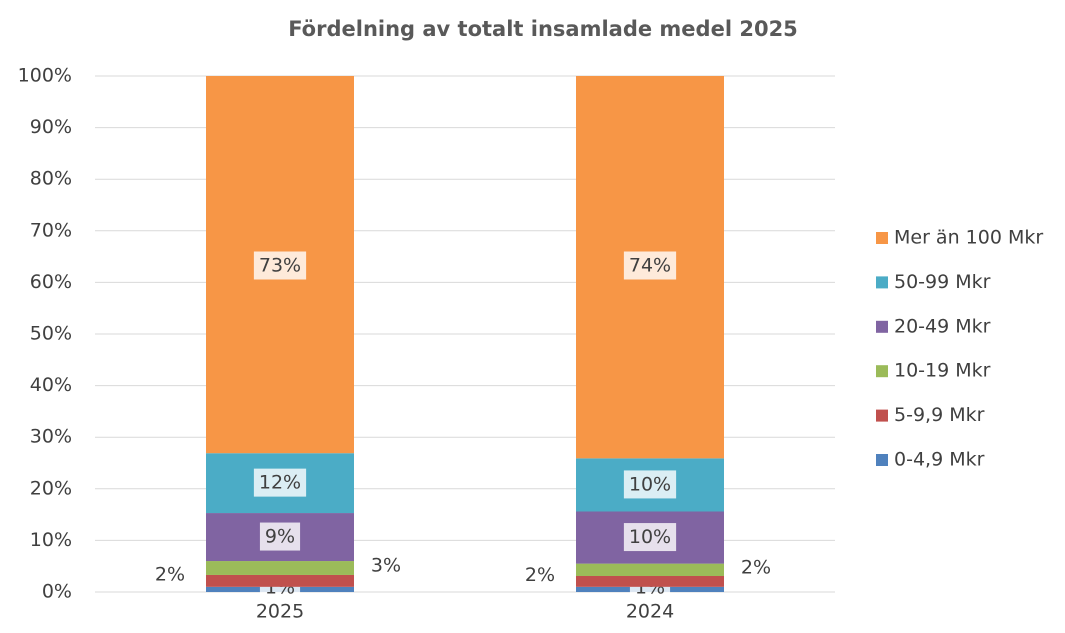  I want to click on legend-label: 20-49 Mkr, so click(942, 326).